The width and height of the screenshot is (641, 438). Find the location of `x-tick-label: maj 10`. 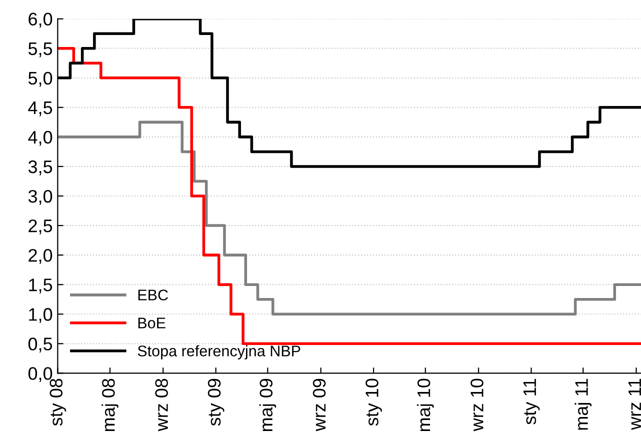

x-tick-label: maj 10 is located at coordinates (425, 405).